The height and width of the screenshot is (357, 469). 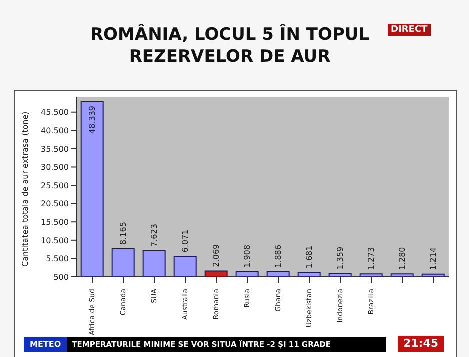 What do you see at coordinates (433, 258) in the screenshot?
I see `data-label: 1.214` at bounding box center [433, 258].